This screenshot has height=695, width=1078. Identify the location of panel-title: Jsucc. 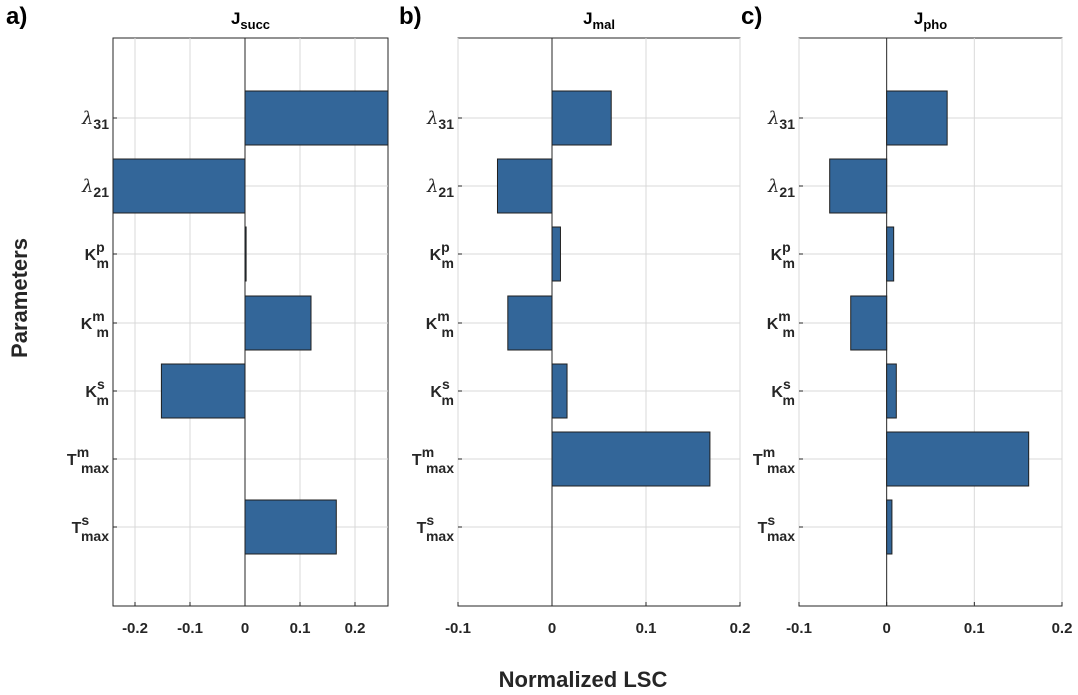
(250, 20).